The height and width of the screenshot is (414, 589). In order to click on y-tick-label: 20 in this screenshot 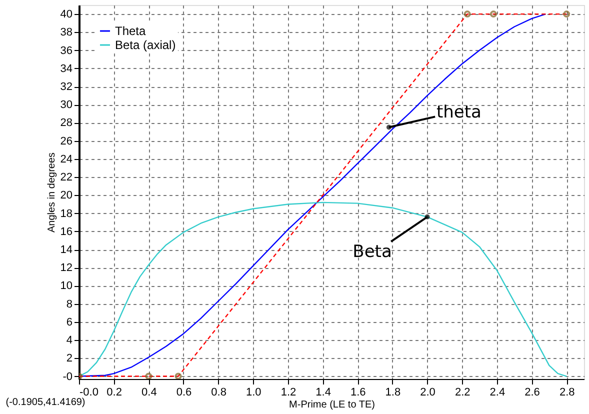, I will do `click(66, 196)`.